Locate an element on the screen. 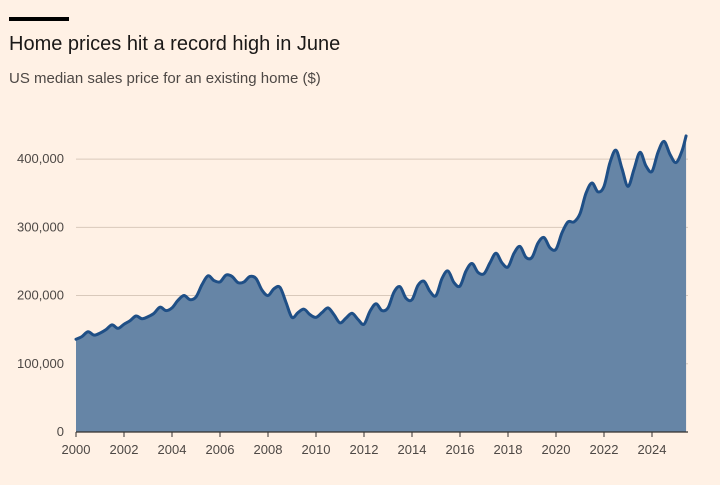  x-tick-label: 2006 is located at coordinates (220, 449).